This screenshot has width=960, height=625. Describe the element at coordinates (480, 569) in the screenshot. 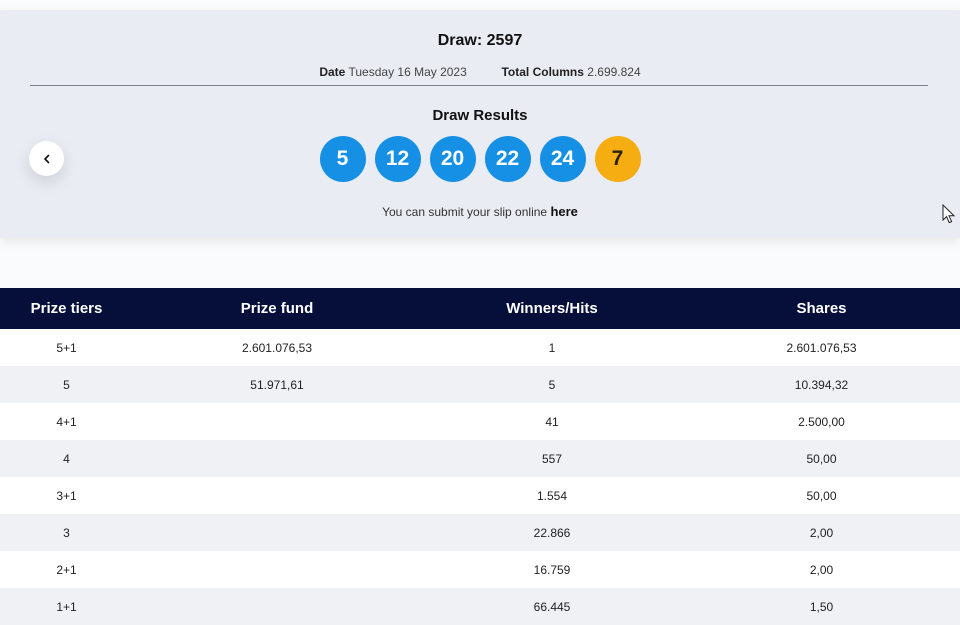

I see `table-row: 2+1 16.759 2,00` at that location.